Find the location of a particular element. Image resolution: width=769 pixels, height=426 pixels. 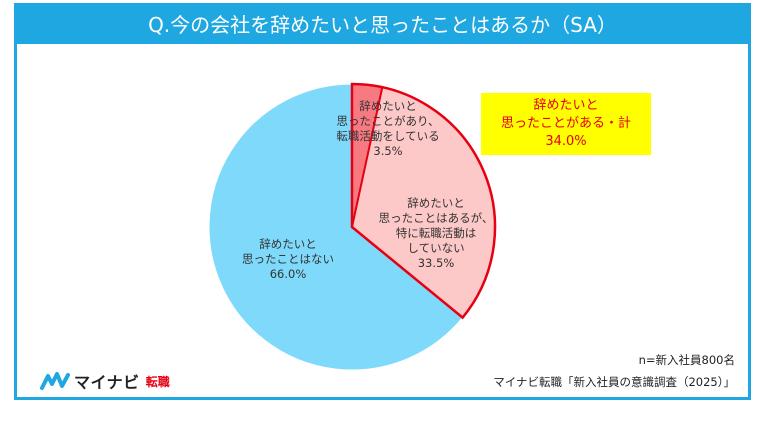

logo-brand: マイナビ is located at coordinates (107, 382).